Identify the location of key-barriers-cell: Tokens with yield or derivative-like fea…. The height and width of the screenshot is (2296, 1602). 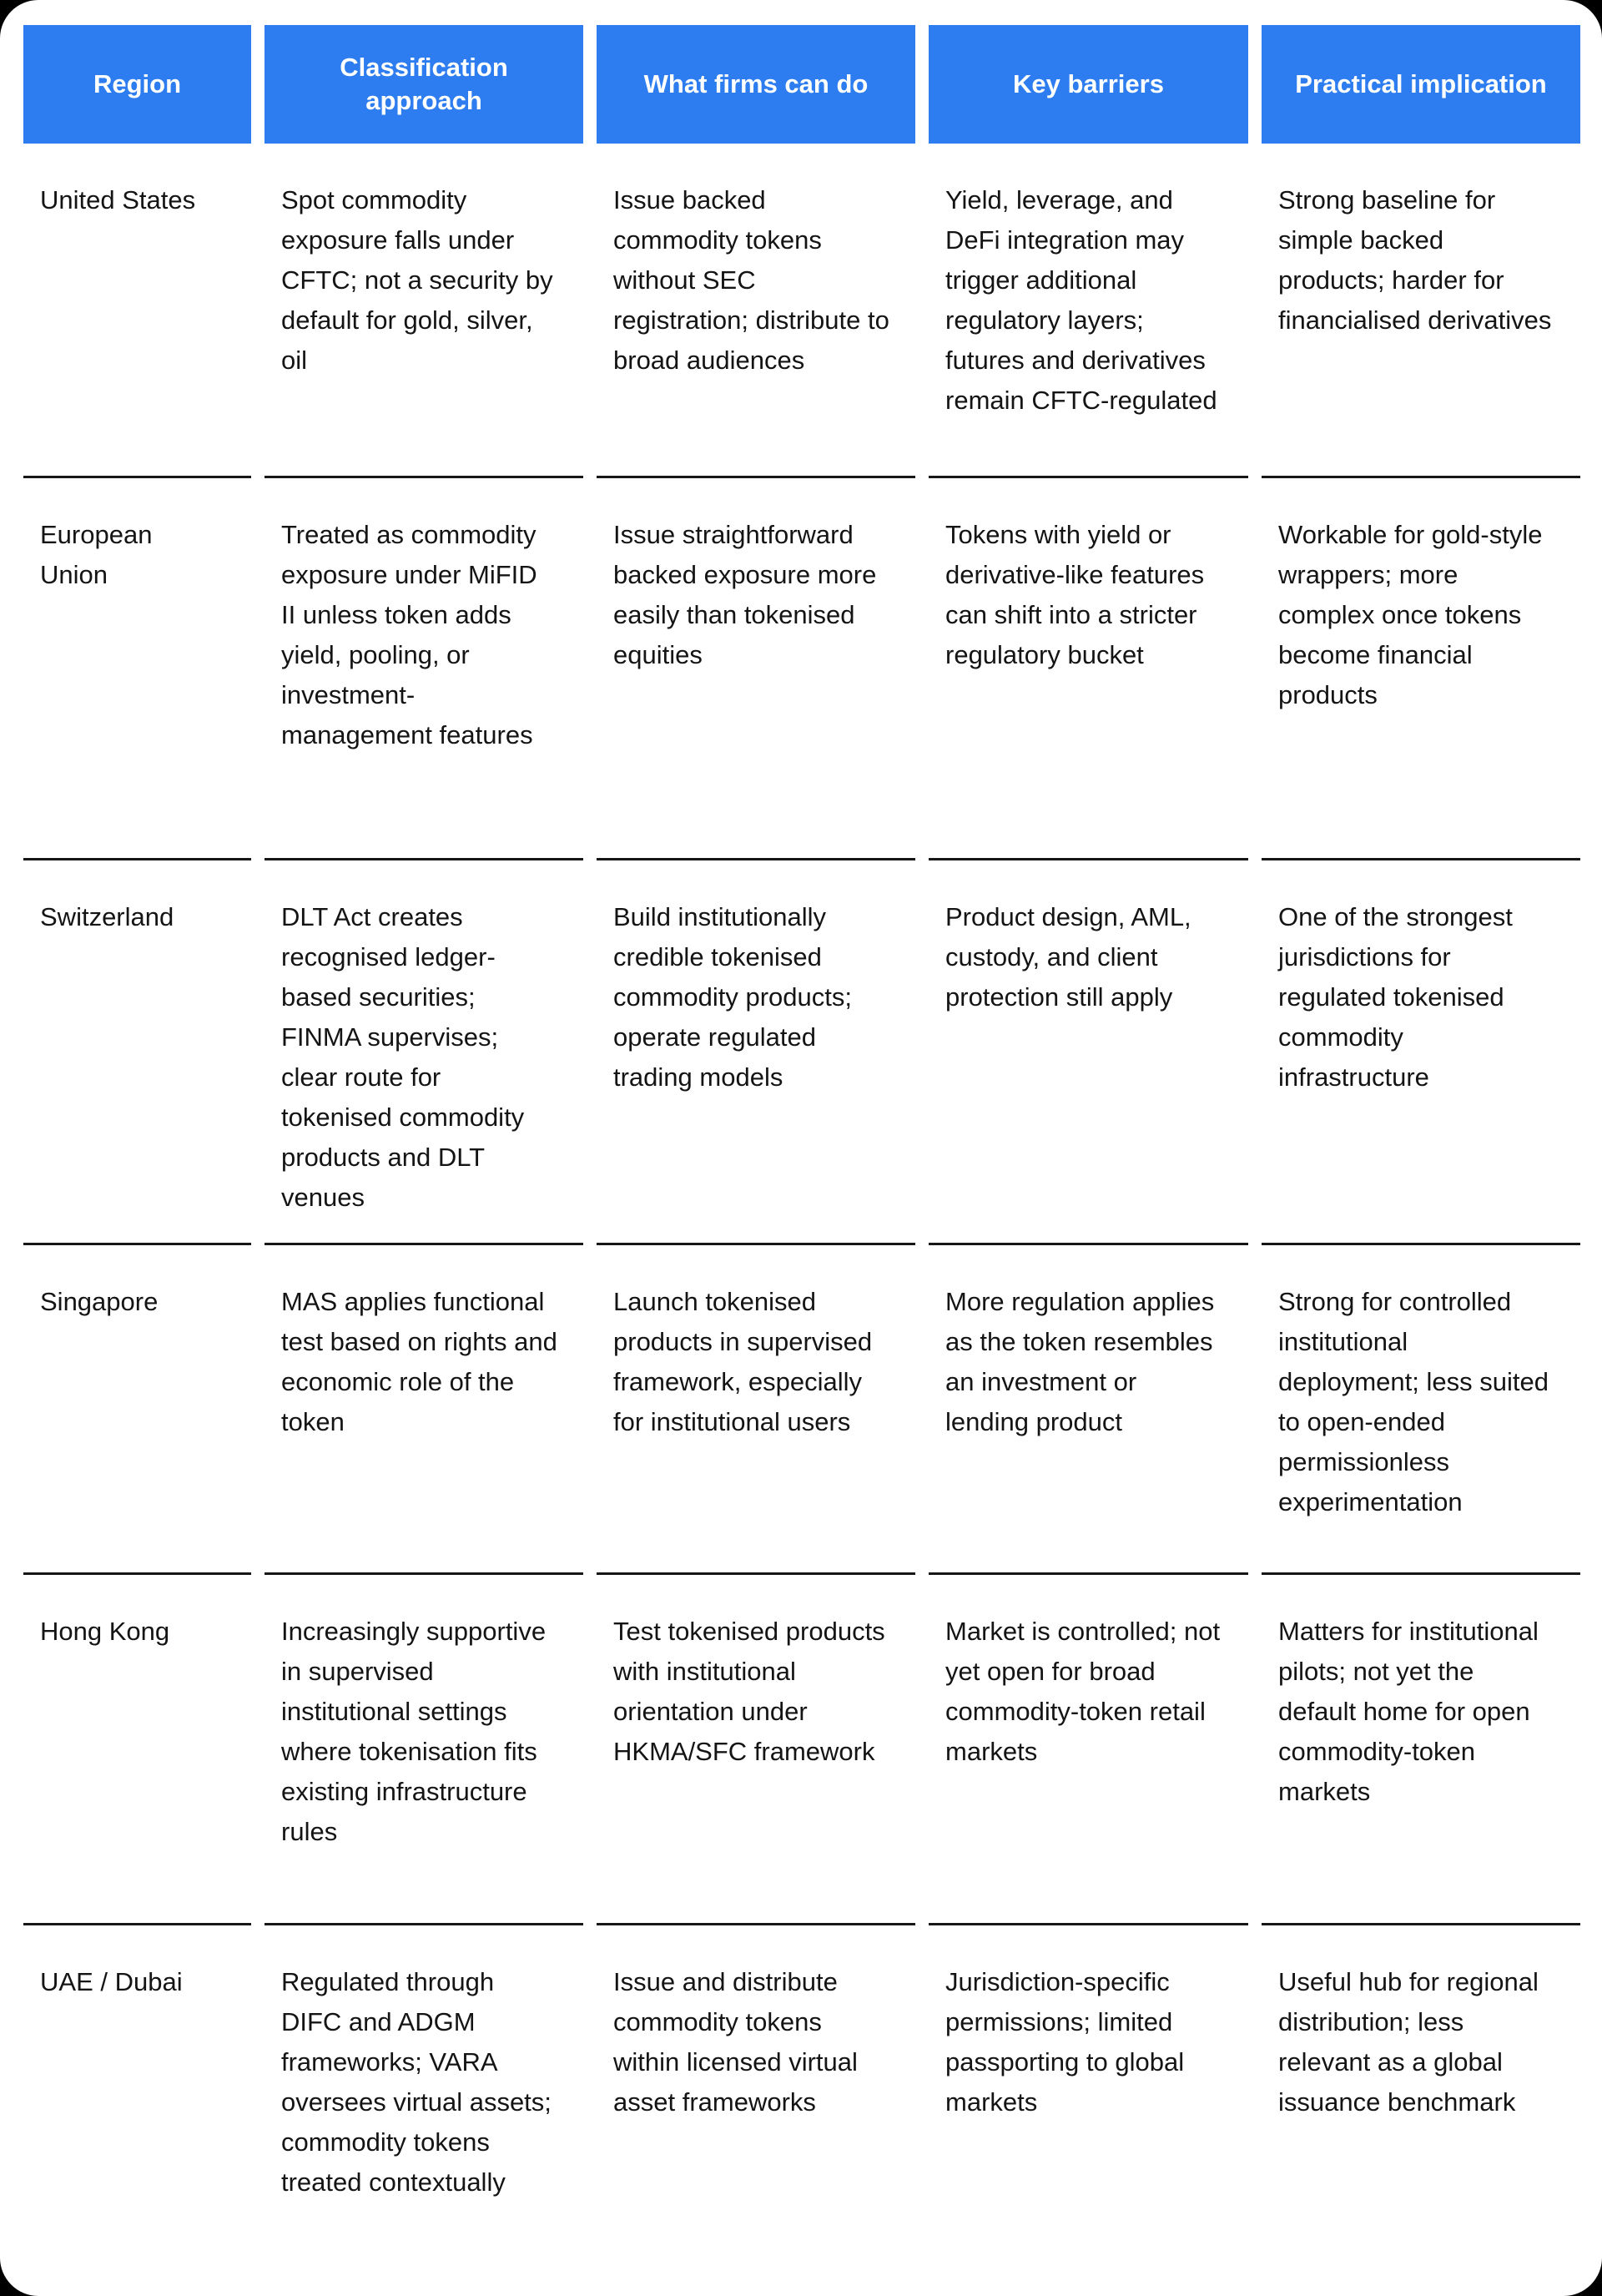
(1088, 669).